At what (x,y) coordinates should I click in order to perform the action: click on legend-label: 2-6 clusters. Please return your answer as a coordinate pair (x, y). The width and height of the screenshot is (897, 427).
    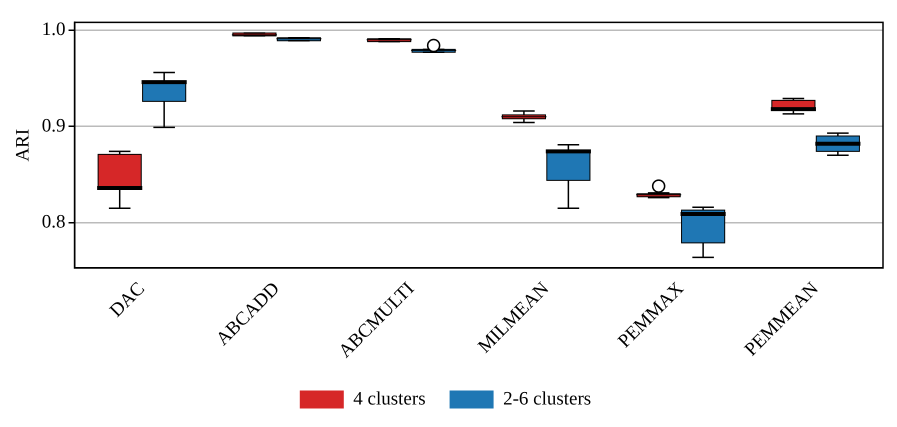
    Looking at the image, I should click on (547, 399).